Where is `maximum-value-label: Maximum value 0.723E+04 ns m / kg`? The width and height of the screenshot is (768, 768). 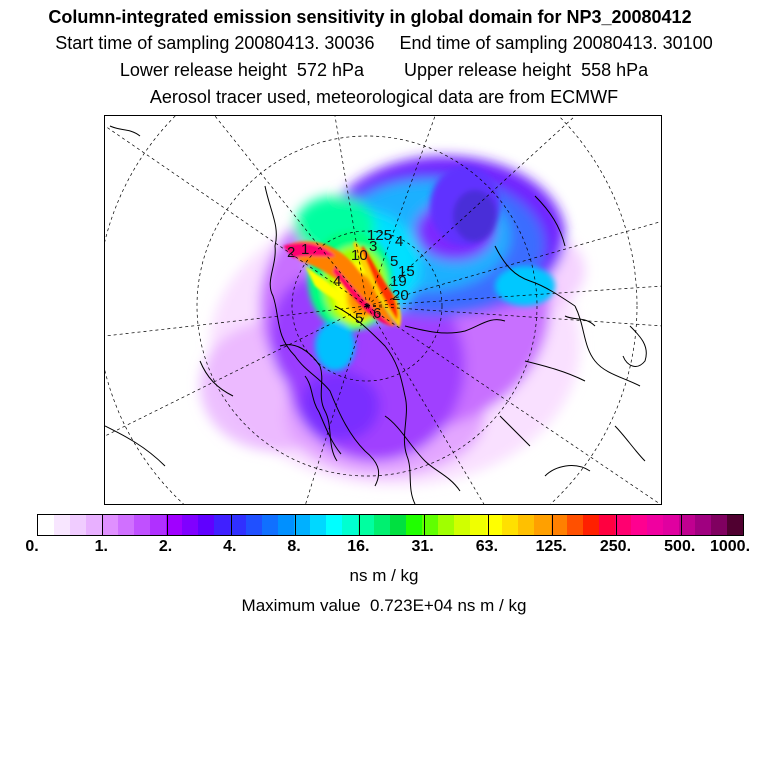 maximum-value-label: Maximum value 0.723E+04 ns m / kg is located at coordinates (384, 605).